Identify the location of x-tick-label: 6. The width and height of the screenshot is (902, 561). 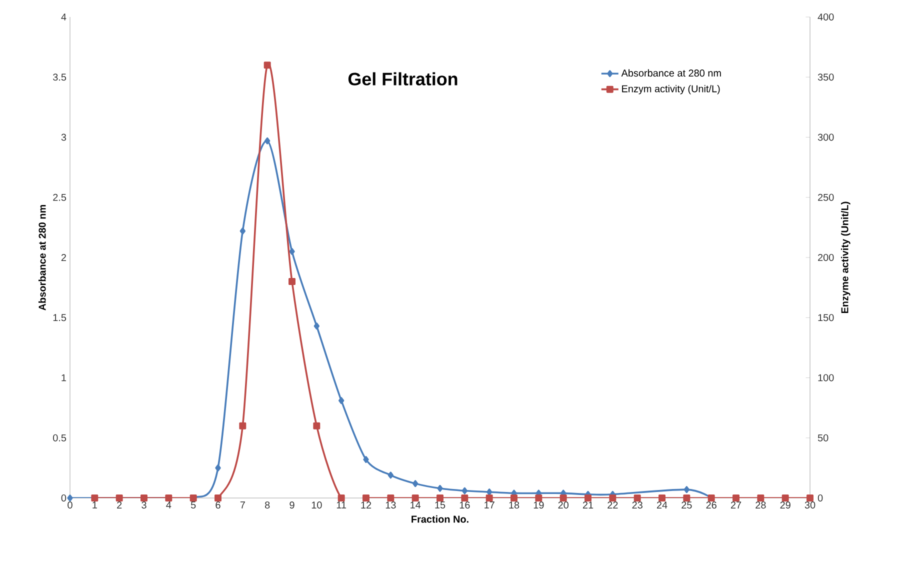
(218, 505).